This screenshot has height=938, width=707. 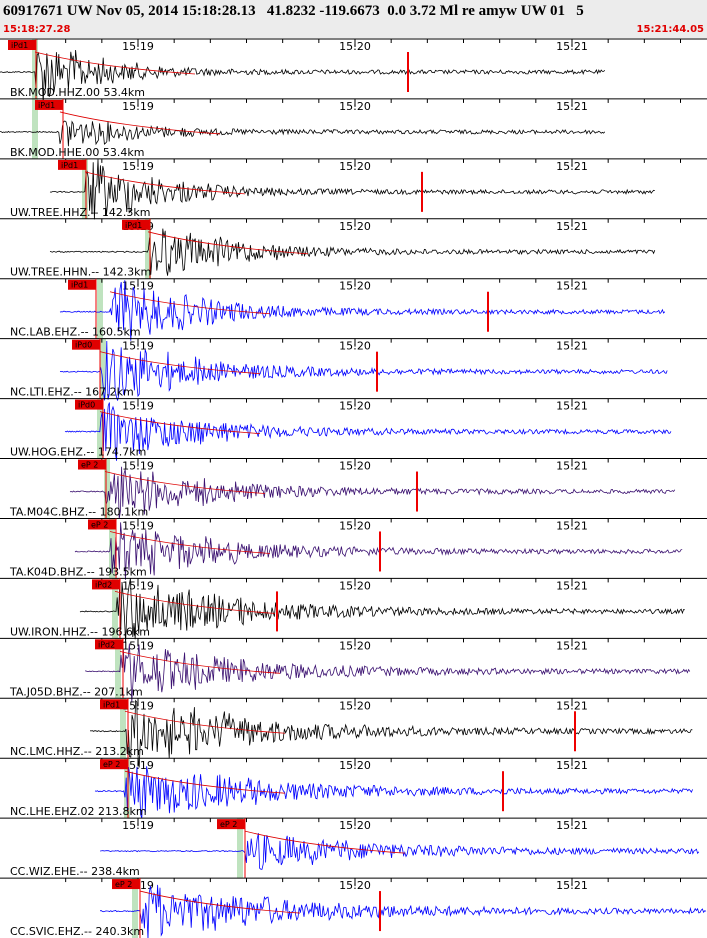 I want to click on trace-row: 15:19 15:20 15:21 iPd1 NC.LAB.EHZ.-- 160.5km, so click(x=353, y=309).